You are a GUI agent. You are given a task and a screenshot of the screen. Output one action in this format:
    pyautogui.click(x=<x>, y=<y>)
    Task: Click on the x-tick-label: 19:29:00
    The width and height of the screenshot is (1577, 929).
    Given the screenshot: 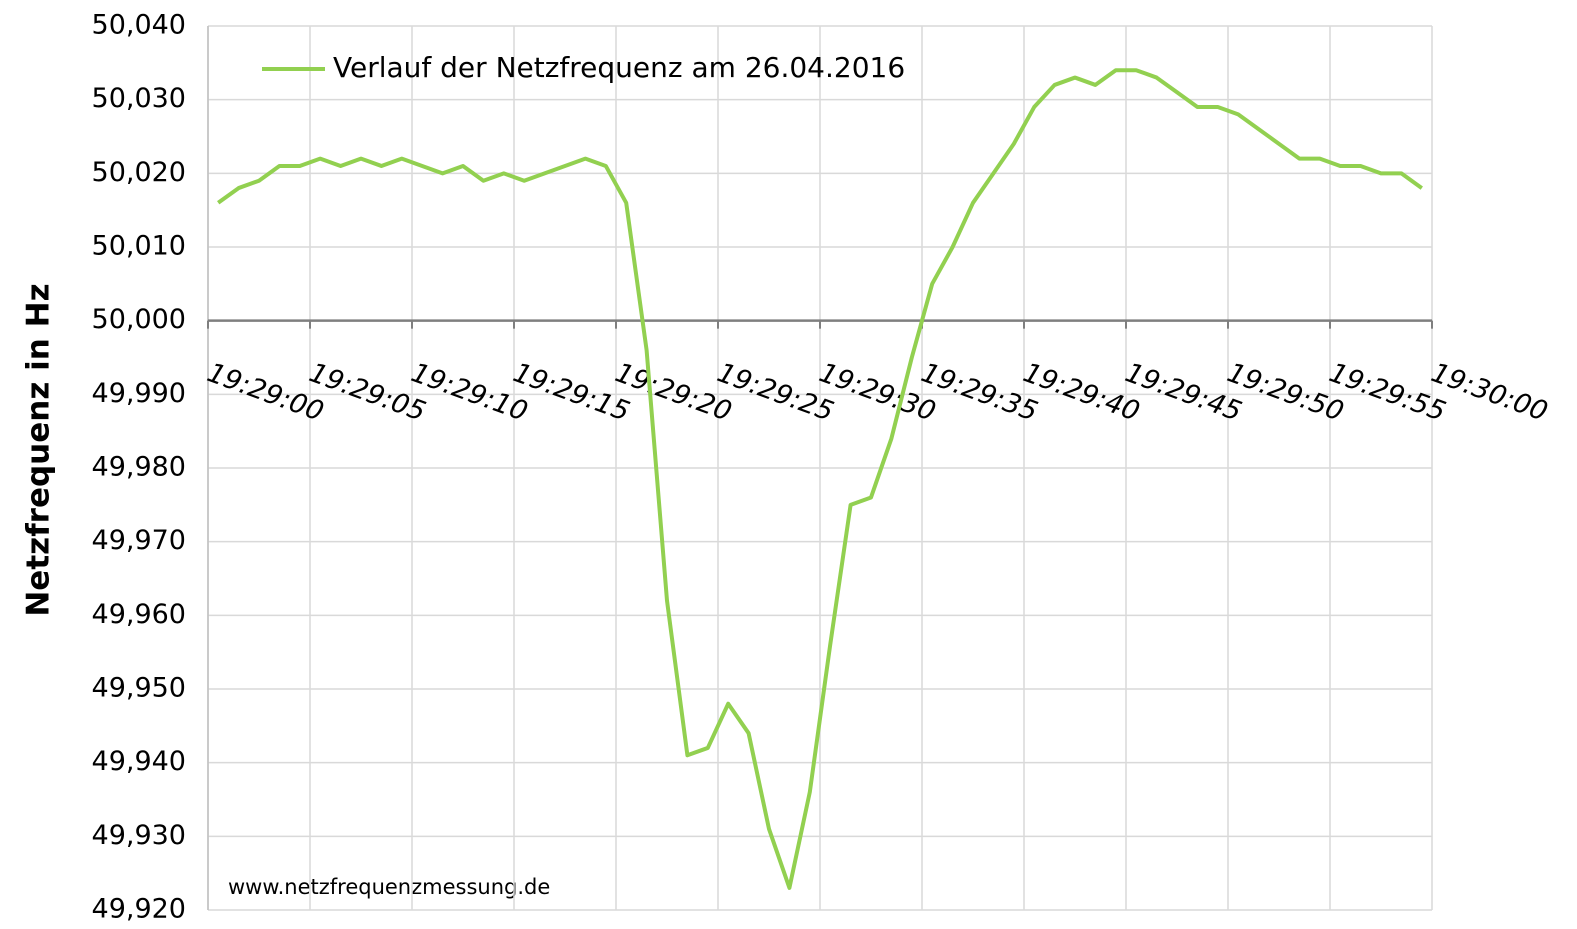 What is the action you would take?
    pyautogui.click(x=265, y=392)
    